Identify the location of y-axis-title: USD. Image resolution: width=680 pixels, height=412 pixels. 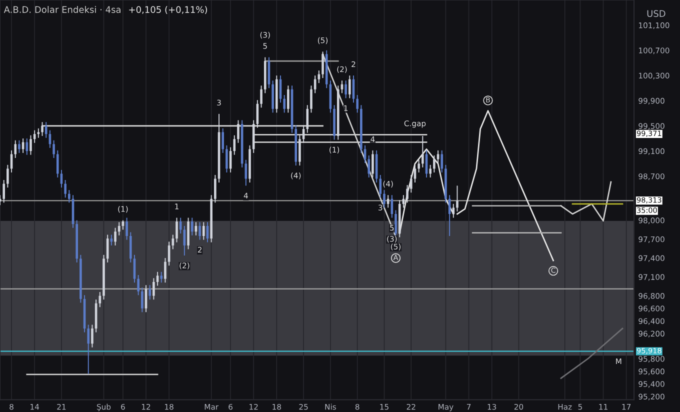
(656, 13).